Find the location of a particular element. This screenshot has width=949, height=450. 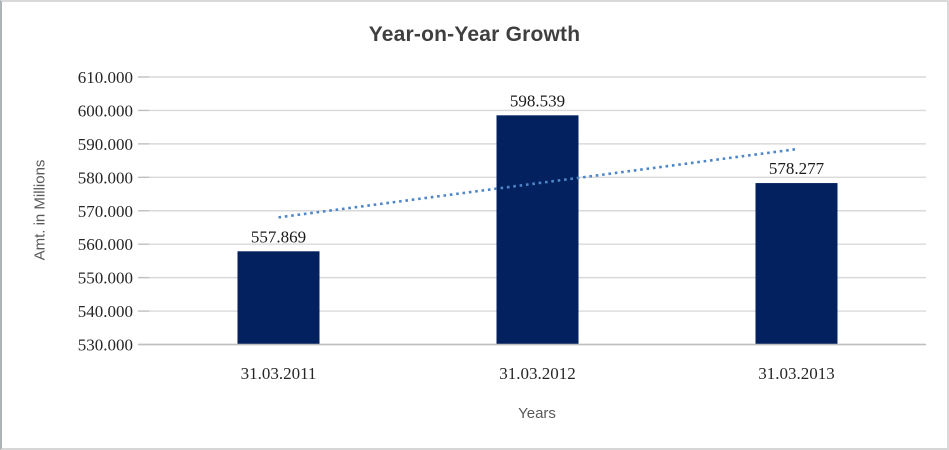

bar-data-label: 557.869 is located at coordinates (278, 236).